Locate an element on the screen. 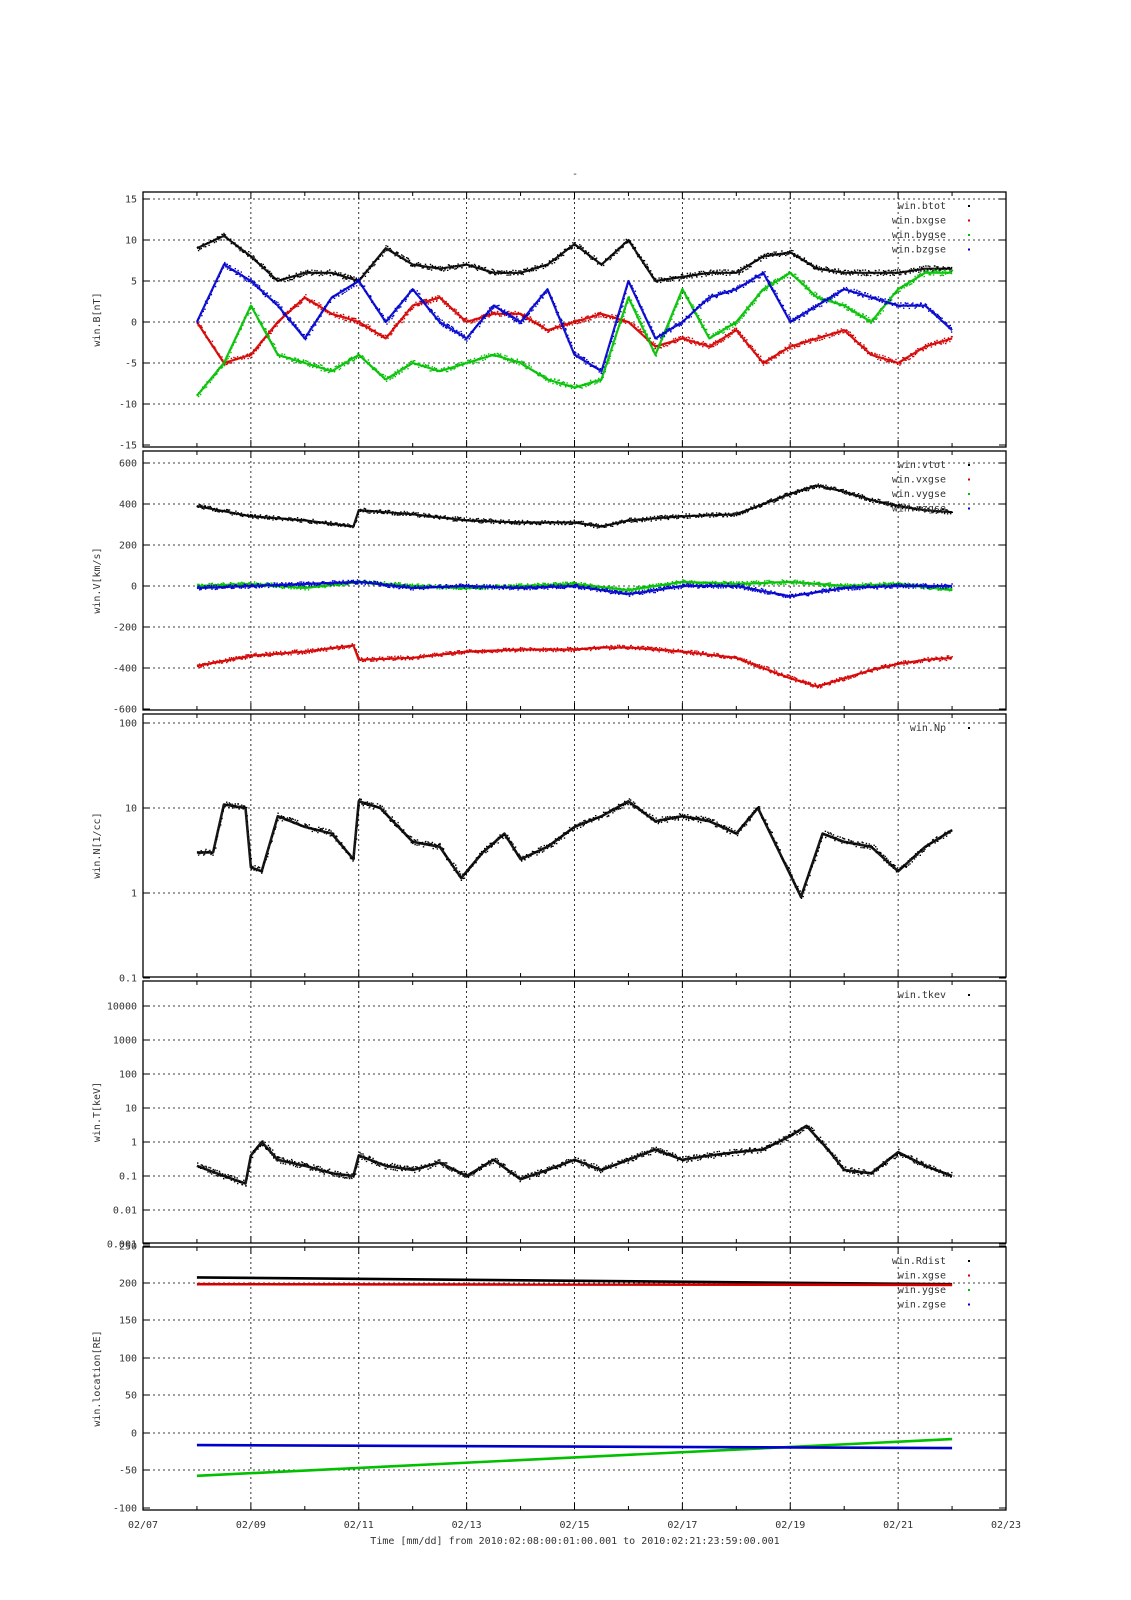  legend-label: win.vygse is located at coordinates (919, 494).